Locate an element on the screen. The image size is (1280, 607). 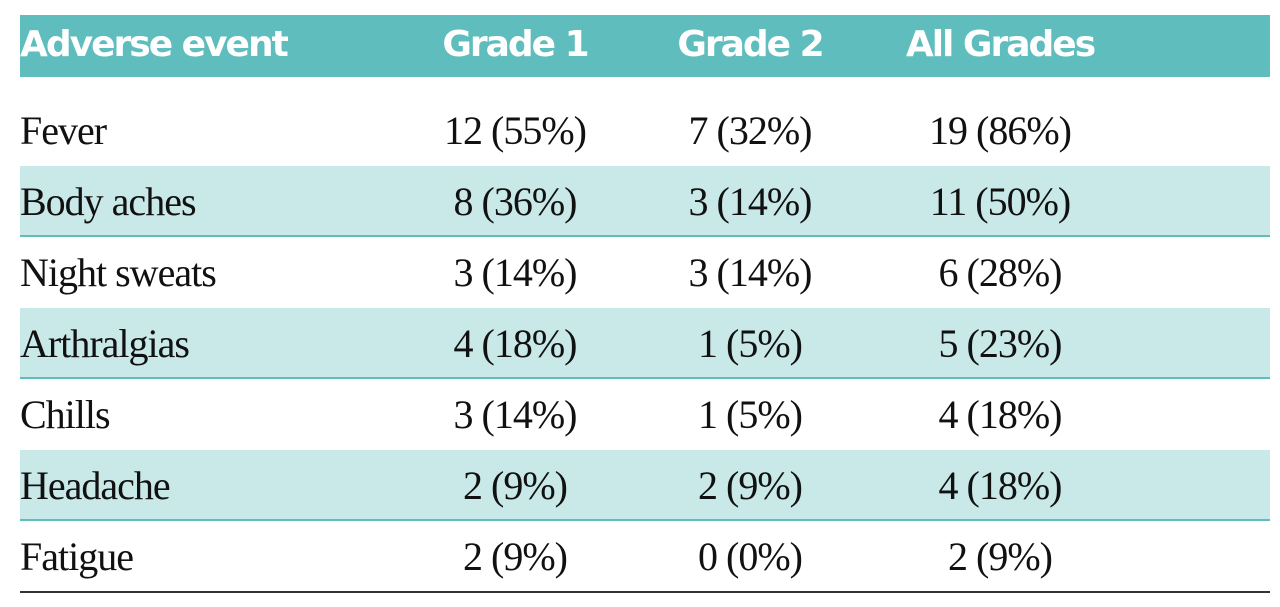
event-cell: Night sweats is located at coordinates (118, 272).